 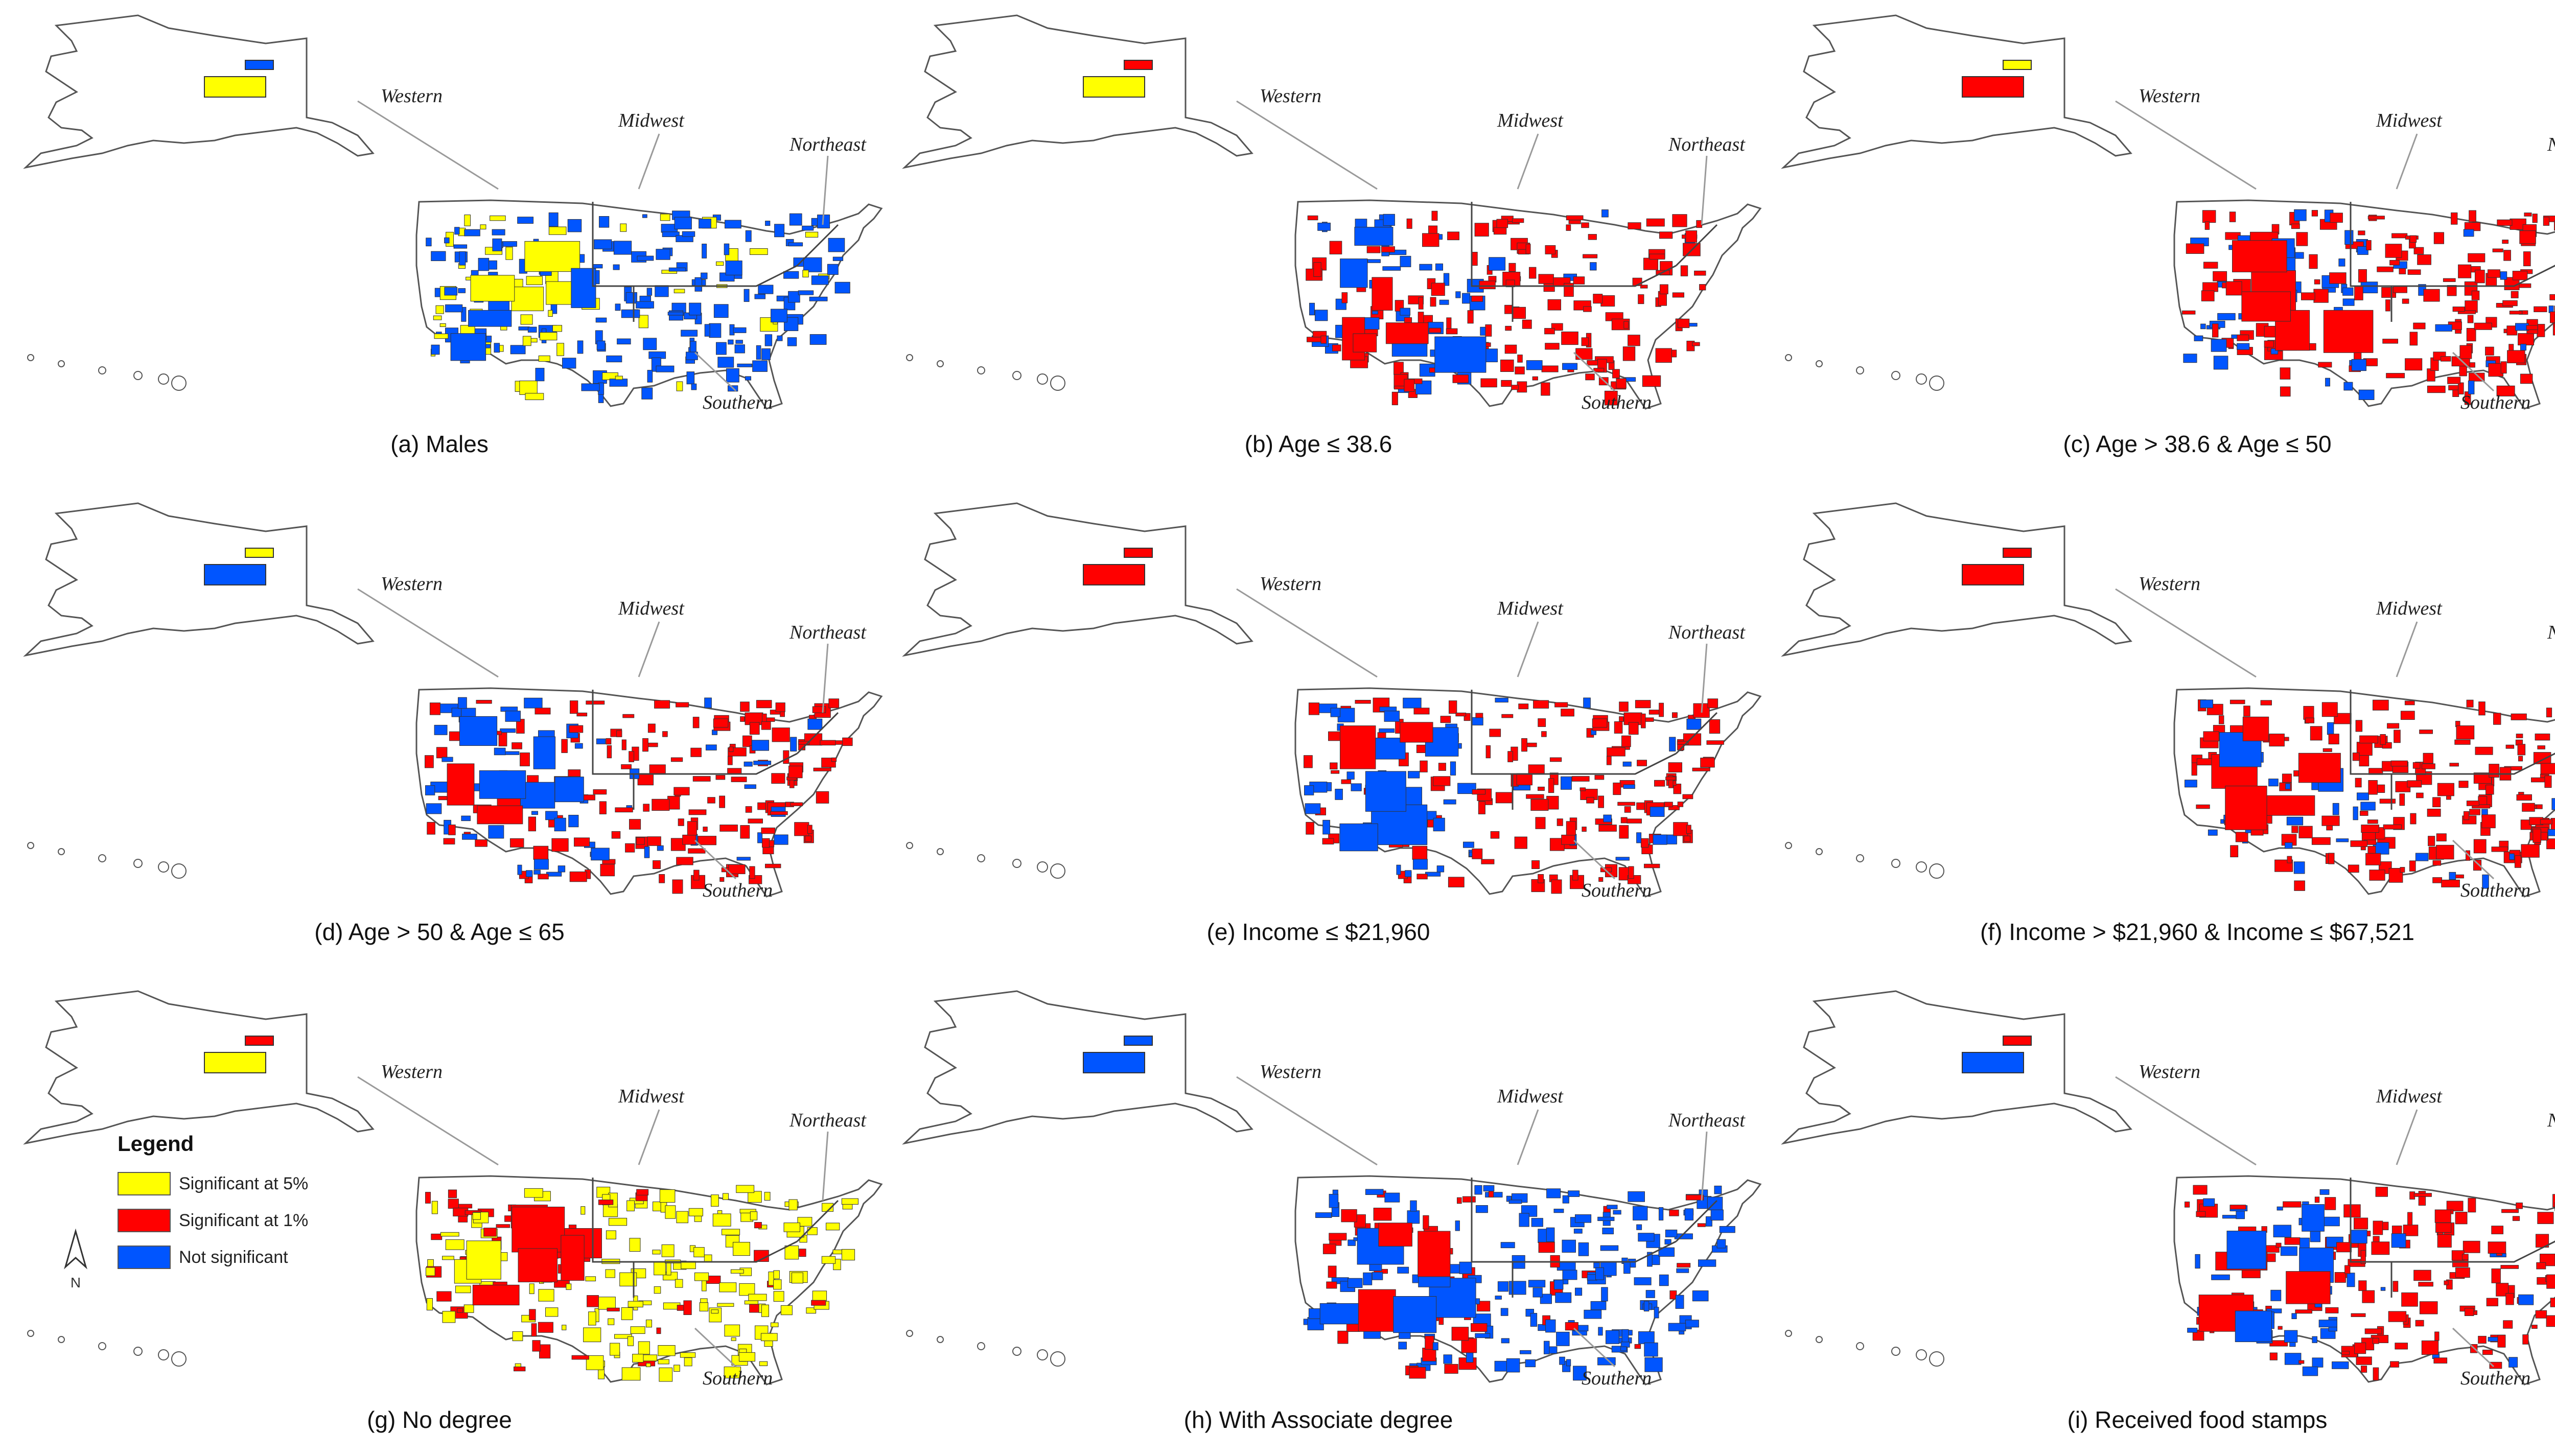 I want to click on leader-line, so click(x=1307, y=1121).